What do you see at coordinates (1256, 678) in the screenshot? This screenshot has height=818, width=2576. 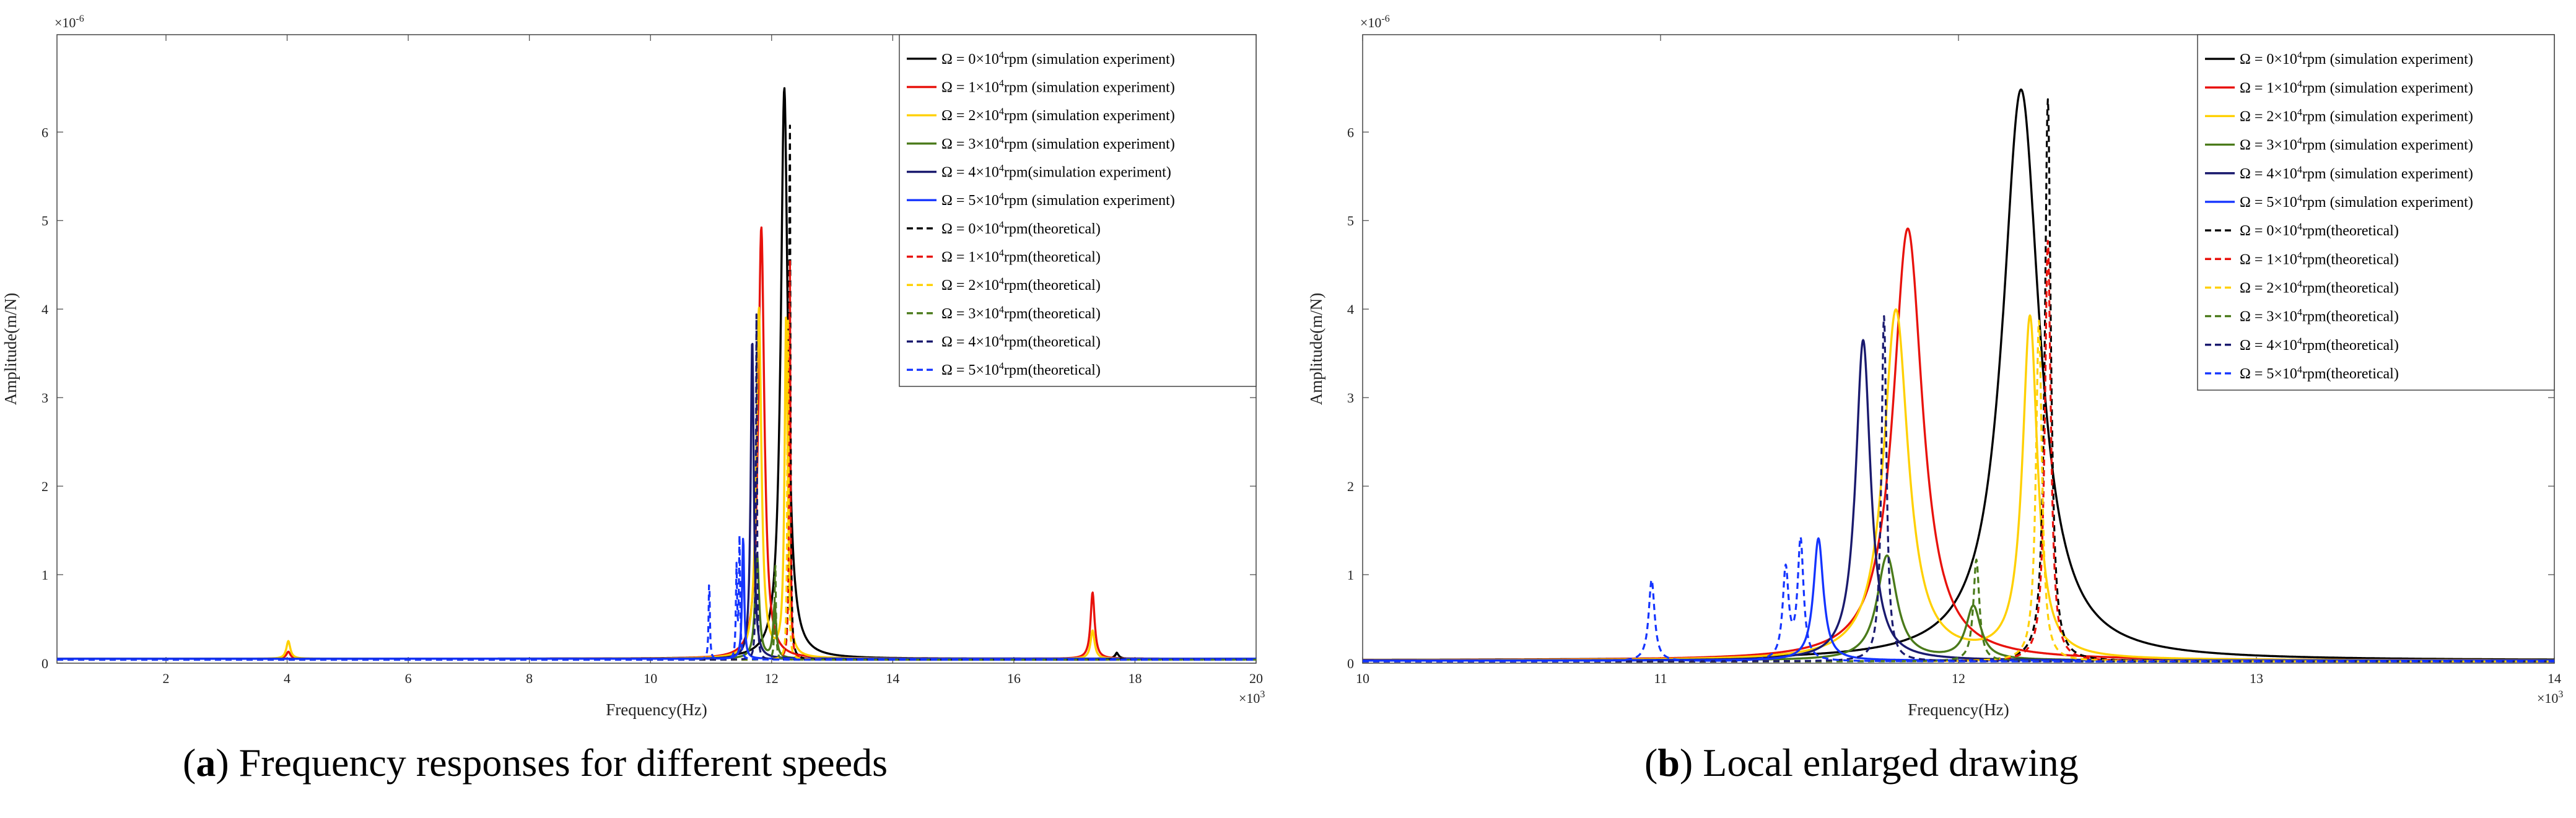 I see `x-tick-label: 20` at bounding box center [1256, 678].